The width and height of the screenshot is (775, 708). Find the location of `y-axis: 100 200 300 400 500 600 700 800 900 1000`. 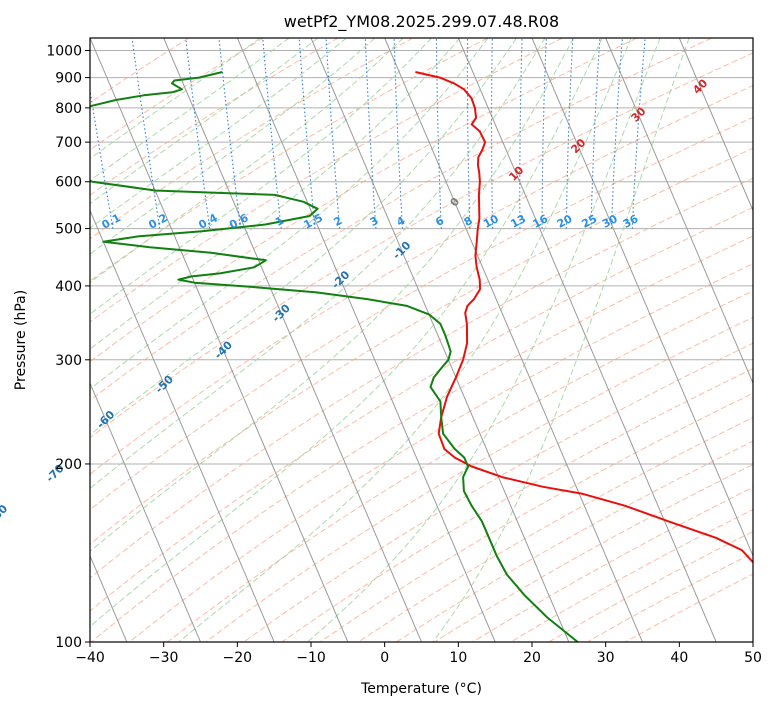

y-axis: 100 200 300 400 500 600 700 800 900 1000 is located at coordinates (68, 347).